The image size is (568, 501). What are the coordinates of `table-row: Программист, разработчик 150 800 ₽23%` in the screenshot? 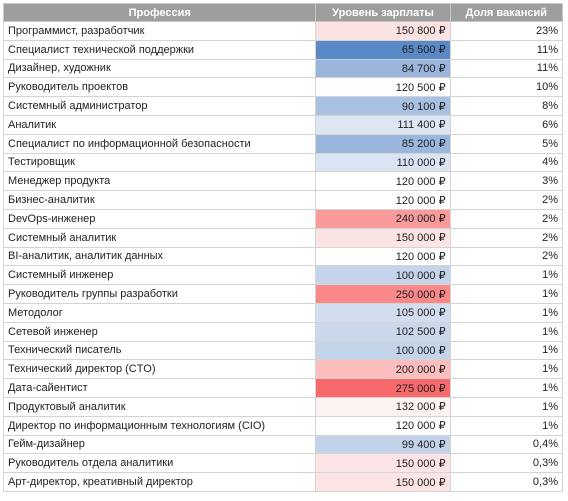 It's located at (283, 31).